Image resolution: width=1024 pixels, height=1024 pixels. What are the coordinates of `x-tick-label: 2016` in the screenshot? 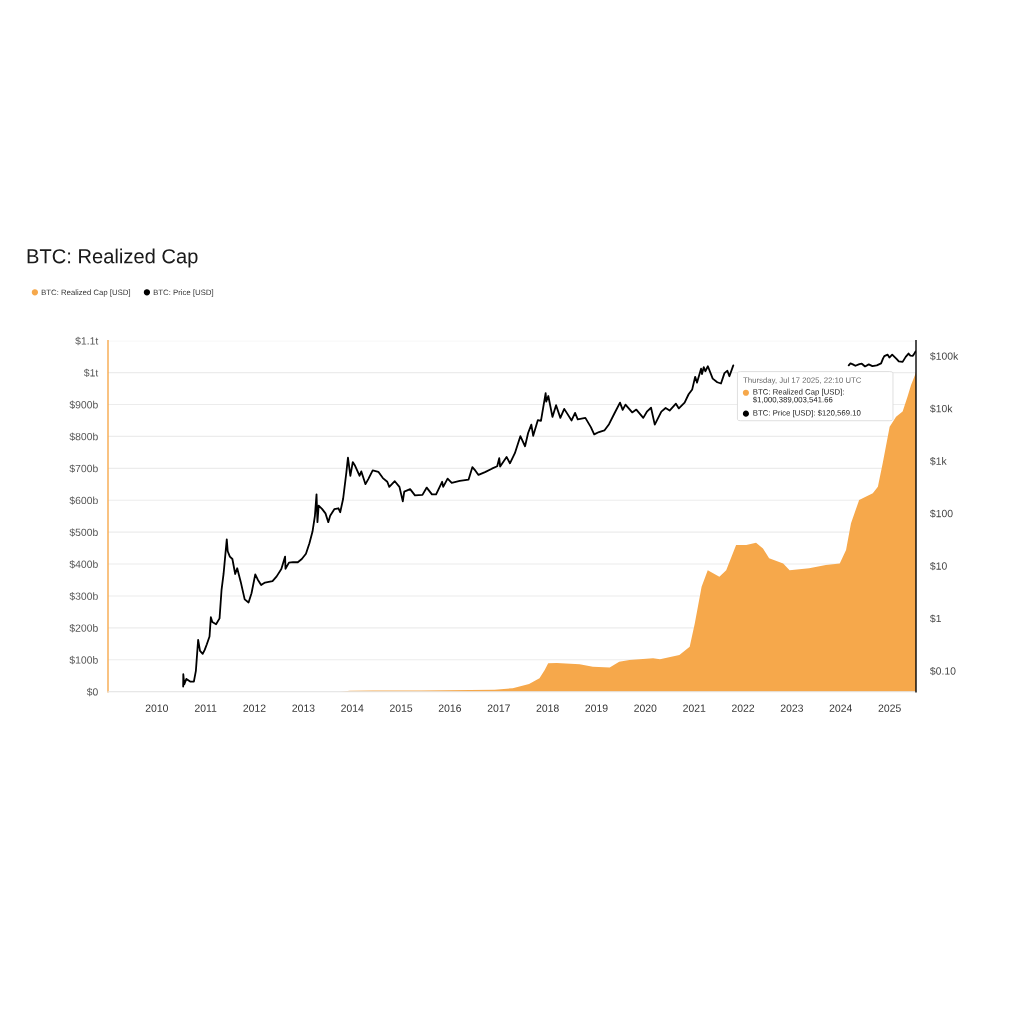 It's located at (449, 708).